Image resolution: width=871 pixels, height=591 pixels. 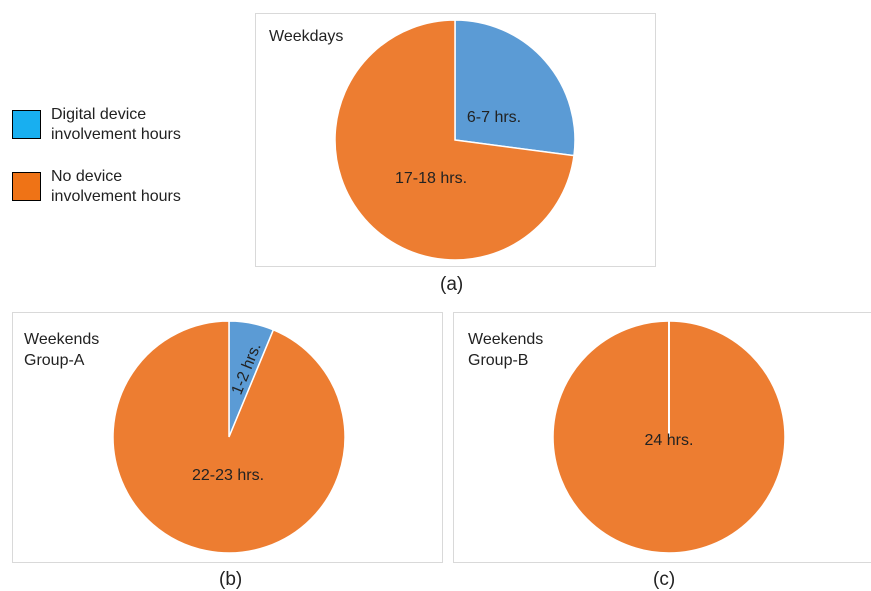 I want to click on legend-item-no-device: No device involvement hours, so click(x=96, y=187).